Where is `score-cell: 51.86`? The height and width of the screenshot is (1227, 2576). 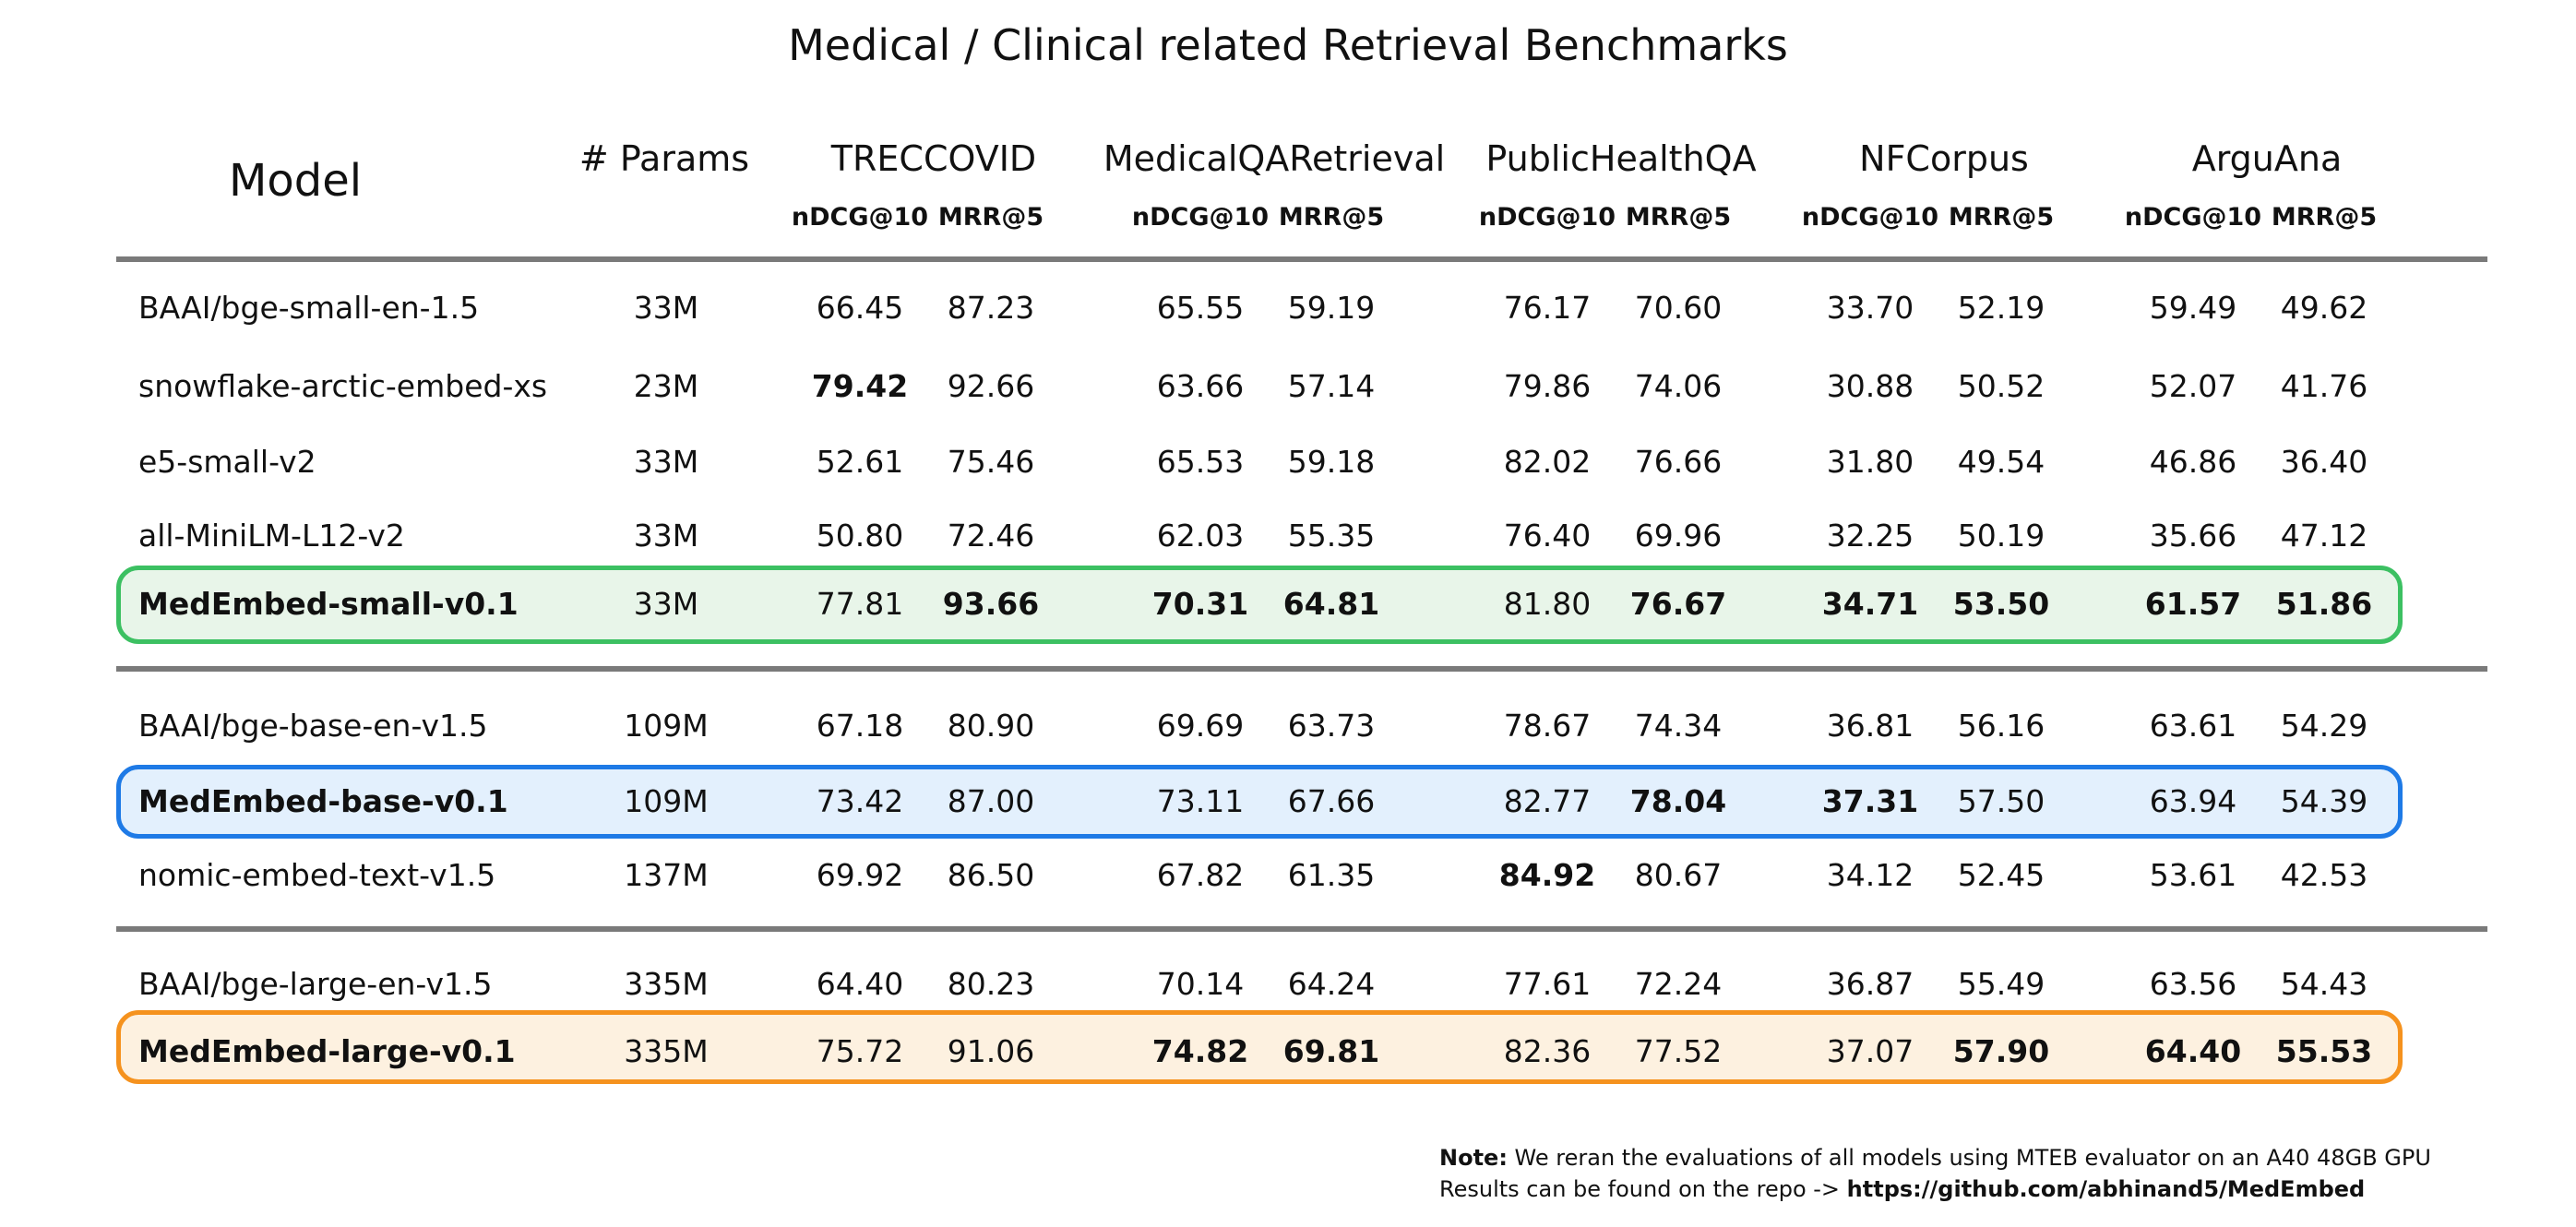 score-cell: 51.86 is located at coordinates (2324, 604).